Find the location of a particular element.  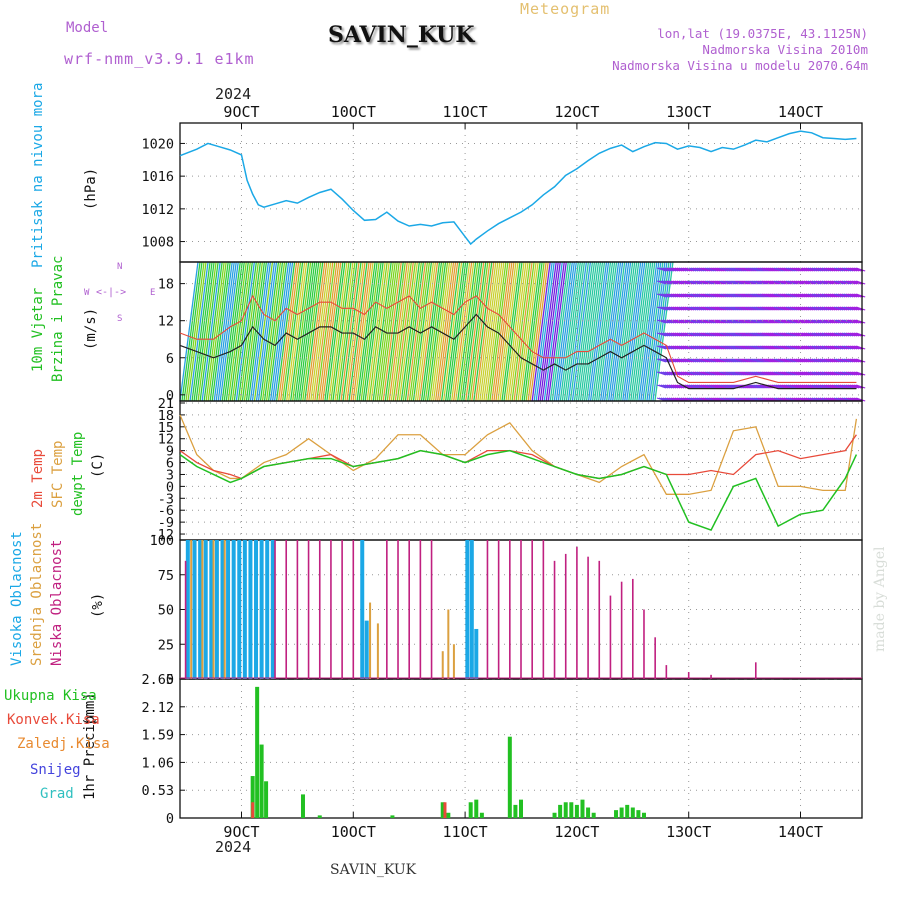

y-tick-label: 21 is located at coordinates (166, 404).